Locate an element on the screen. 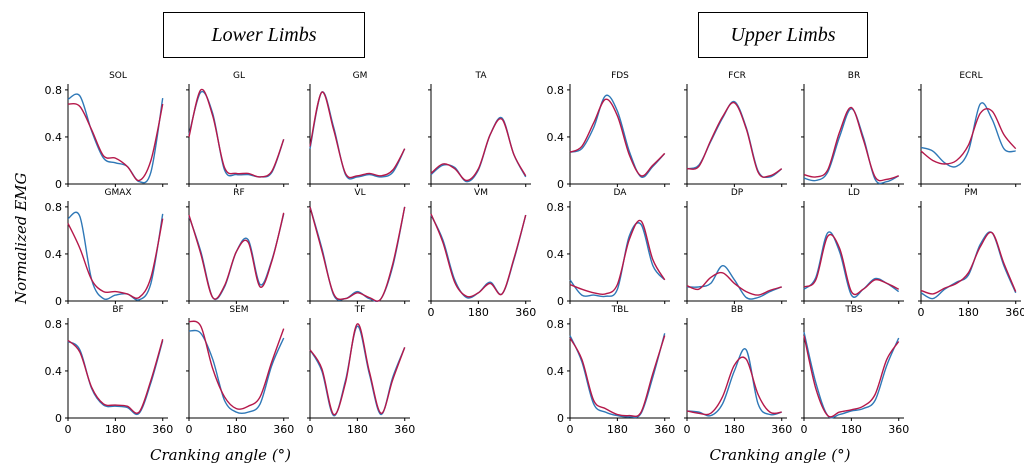 The image size is (1024, 472). x-tick-label-tbl-1: 180 is located at coordinates (617, 429).